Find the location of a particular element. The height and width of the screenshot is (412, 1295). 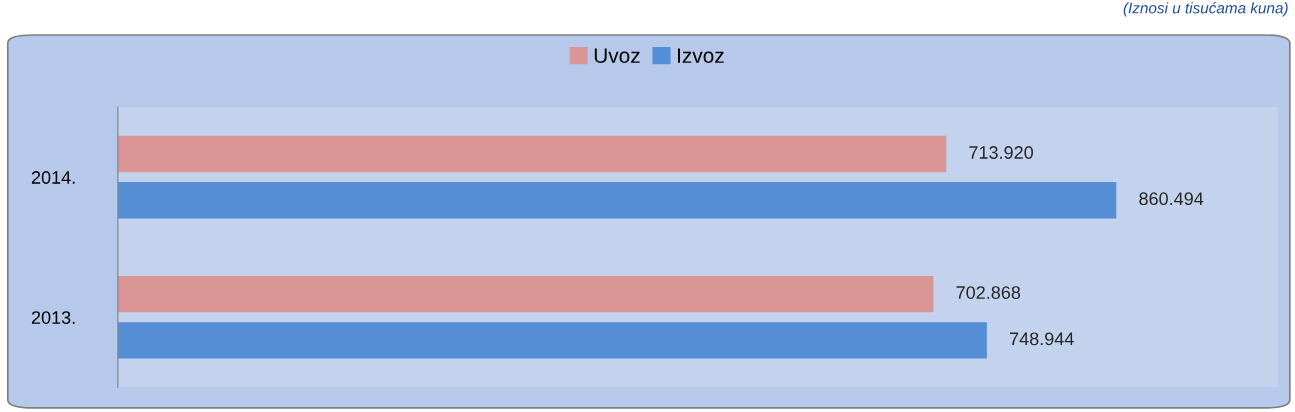

data-label: 748.944 is located at coordinates (1042, 339).